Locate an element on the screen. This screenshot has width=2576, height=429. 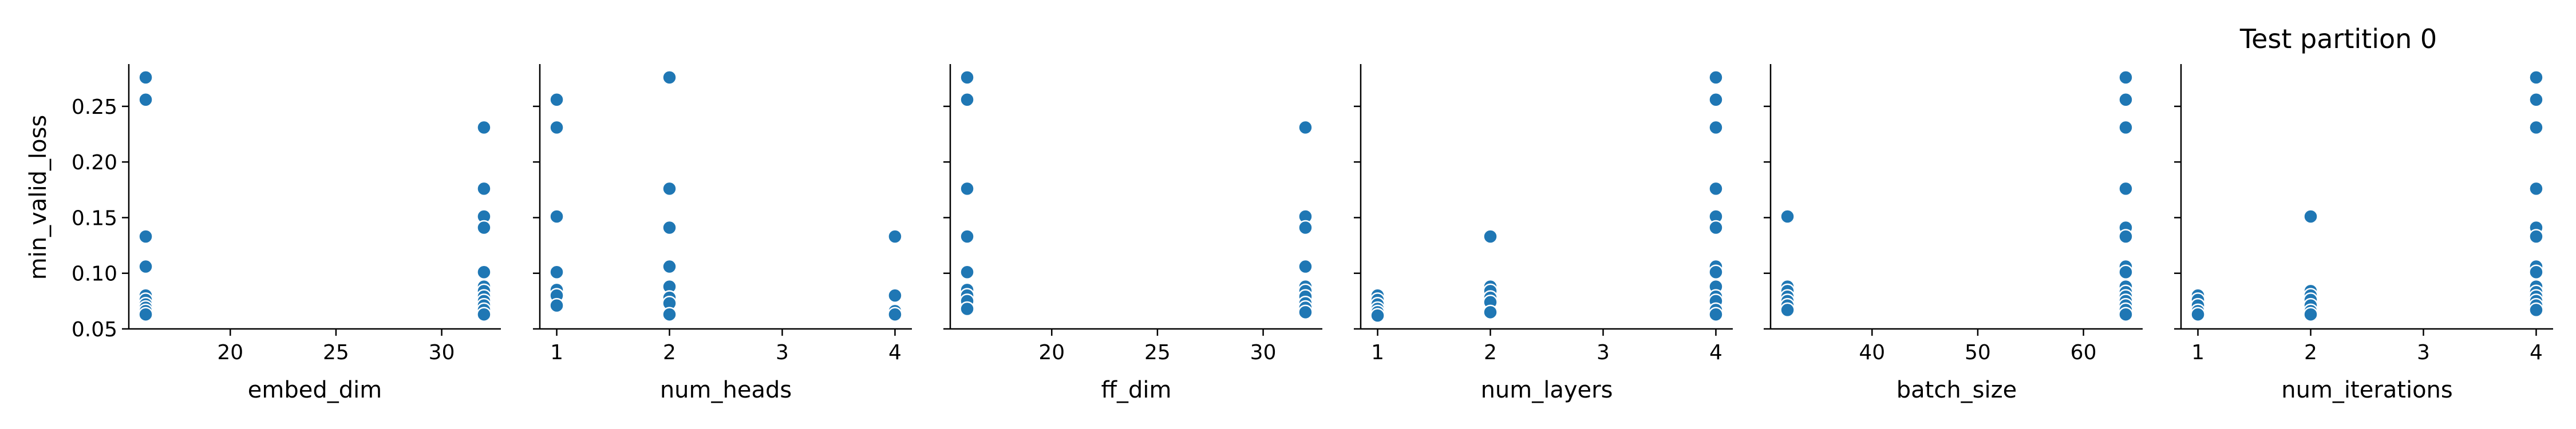
panel-num_layers: 1 2 3 4 num_layers is located at coordinates (1543, 233).